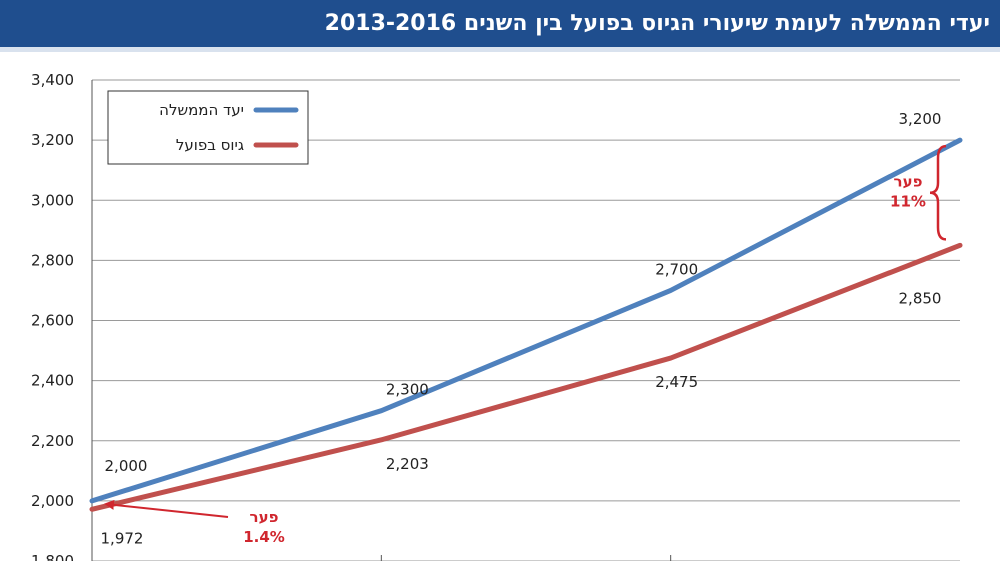 The height and width of the screenshot is (561, 1000). I want to click on gap-arrow, so click(166, 508).